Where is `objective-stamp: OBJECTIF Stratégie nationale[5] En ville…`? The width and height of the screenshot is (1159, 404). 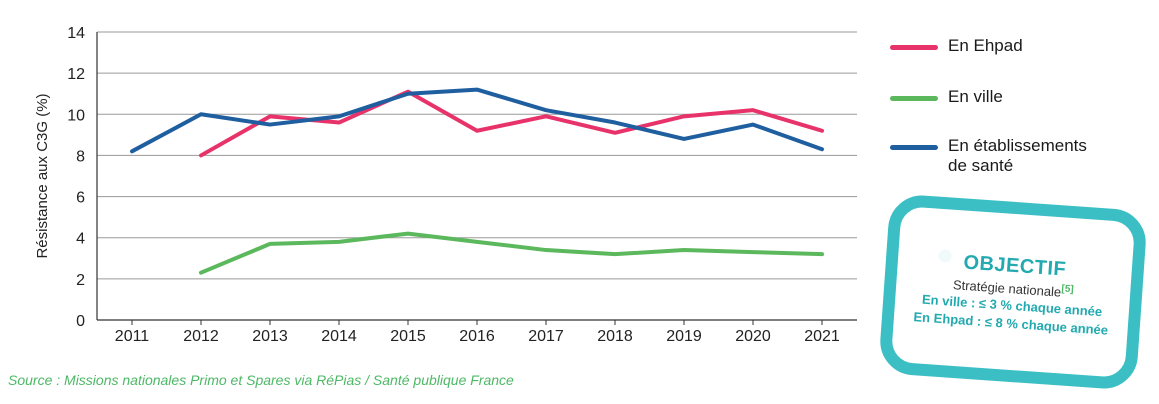
objective-stamp: OBJECTIF Stratégie nationale[5] En ville… is located at coordinates (1013, 292).